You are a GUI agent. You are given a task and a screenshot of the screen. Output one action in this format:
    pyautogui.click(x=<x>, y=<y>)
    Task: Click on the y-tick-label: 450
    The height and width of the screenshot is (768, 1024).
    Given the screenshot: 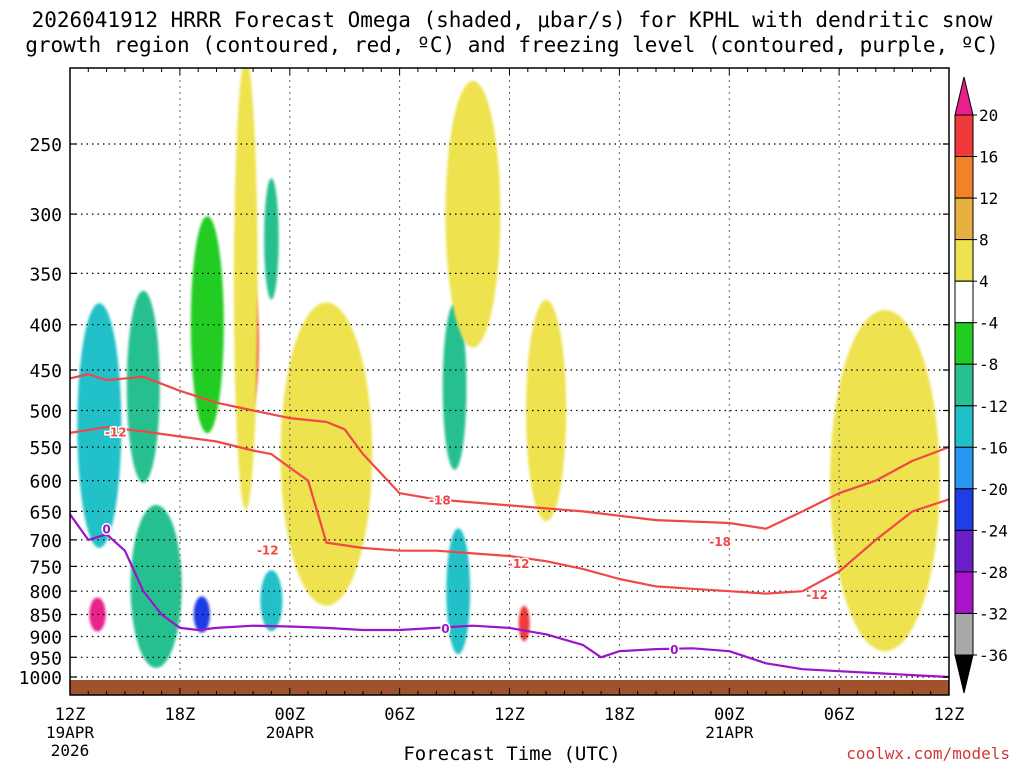 What is the action you would take?
    pyautogui.click(x=45, y=371)
    